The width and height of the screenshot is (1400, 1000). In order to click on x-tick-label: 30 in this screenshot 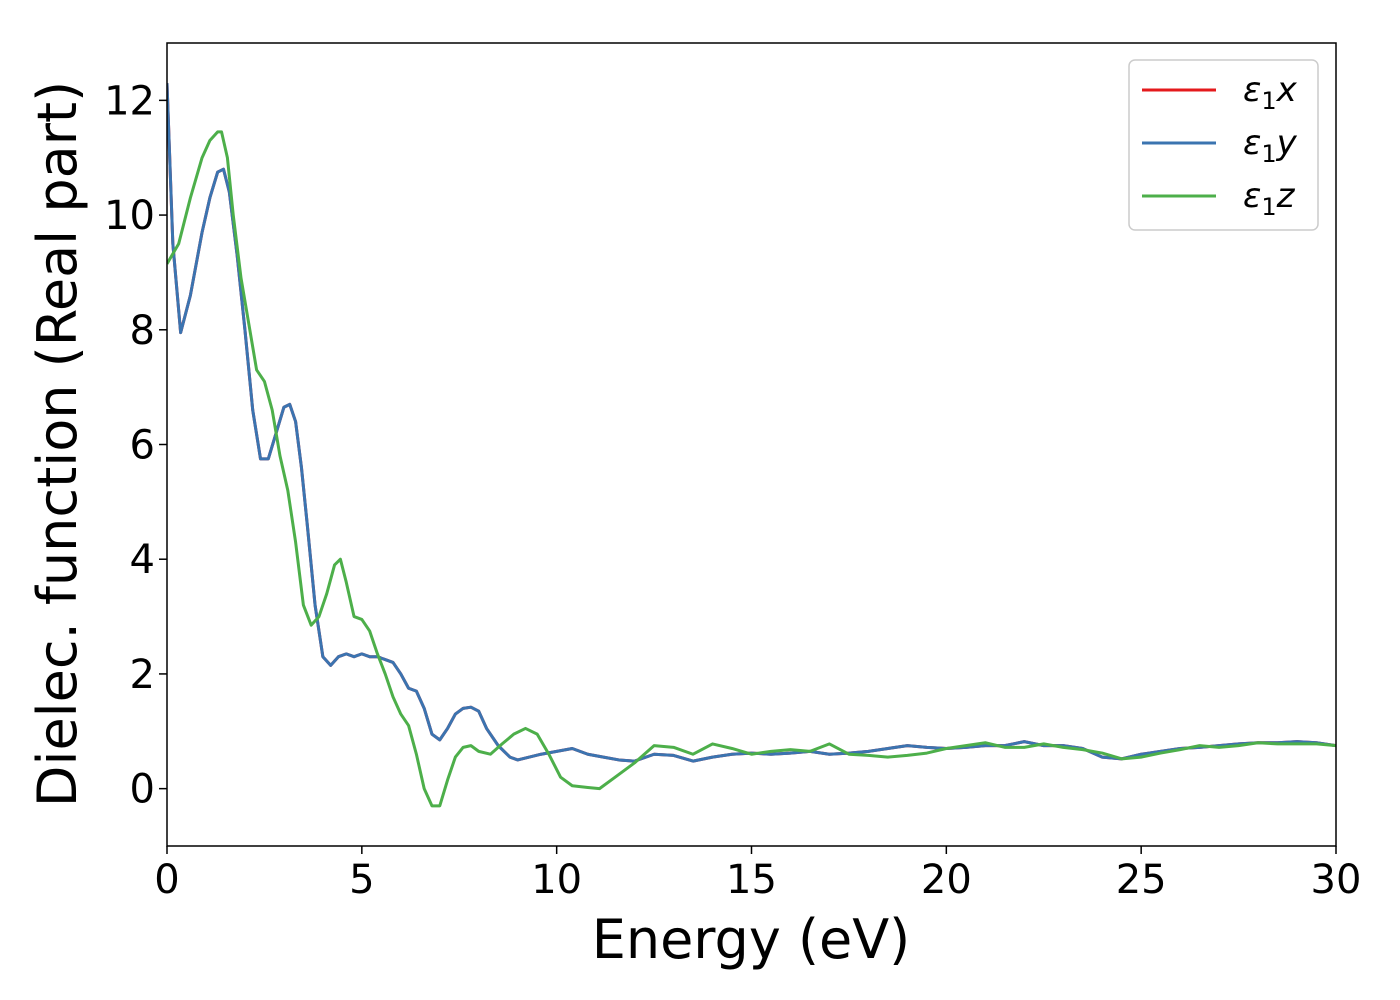, I will do `click(1336, 880)`.